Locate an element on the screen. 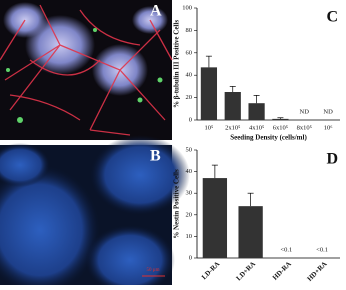 This screenshot has width=346, height=290. panel-letter: B is located at coordinates (155, 156).